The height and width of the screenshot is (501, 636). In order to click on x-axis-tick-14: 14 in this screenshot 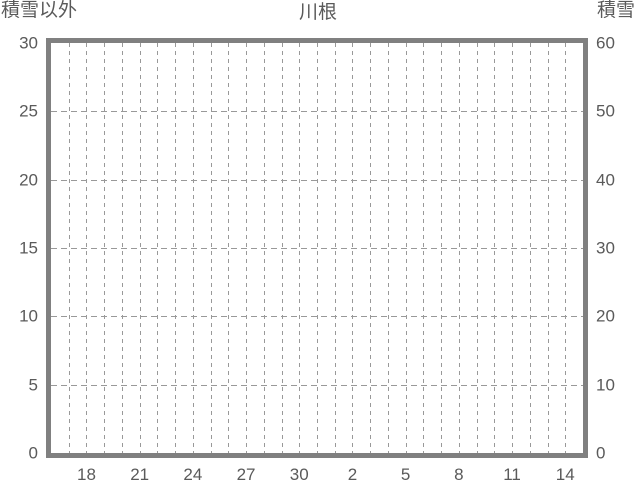, I will do `click(565, 474)`.